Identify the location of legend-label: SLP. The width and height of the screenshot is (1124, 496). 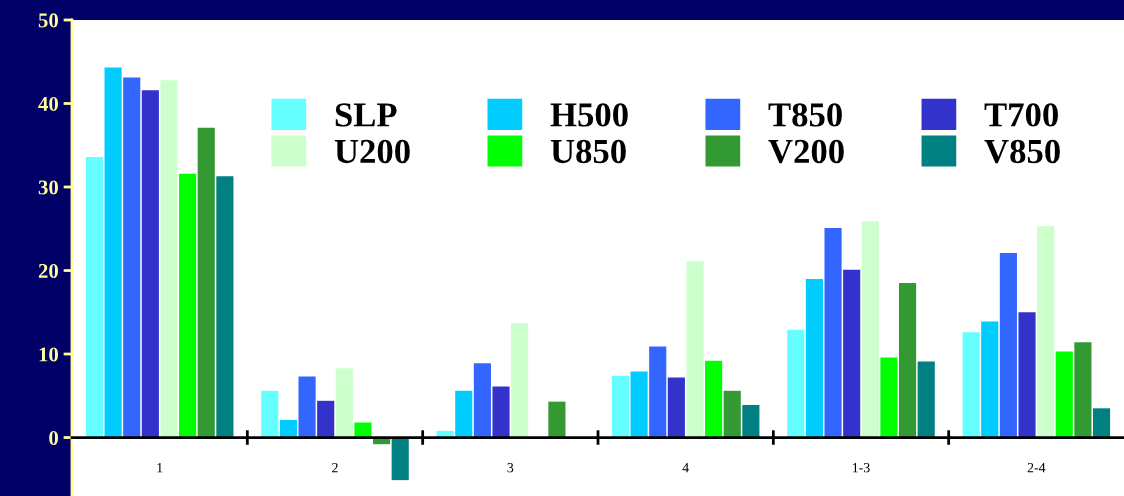
(366, 115).